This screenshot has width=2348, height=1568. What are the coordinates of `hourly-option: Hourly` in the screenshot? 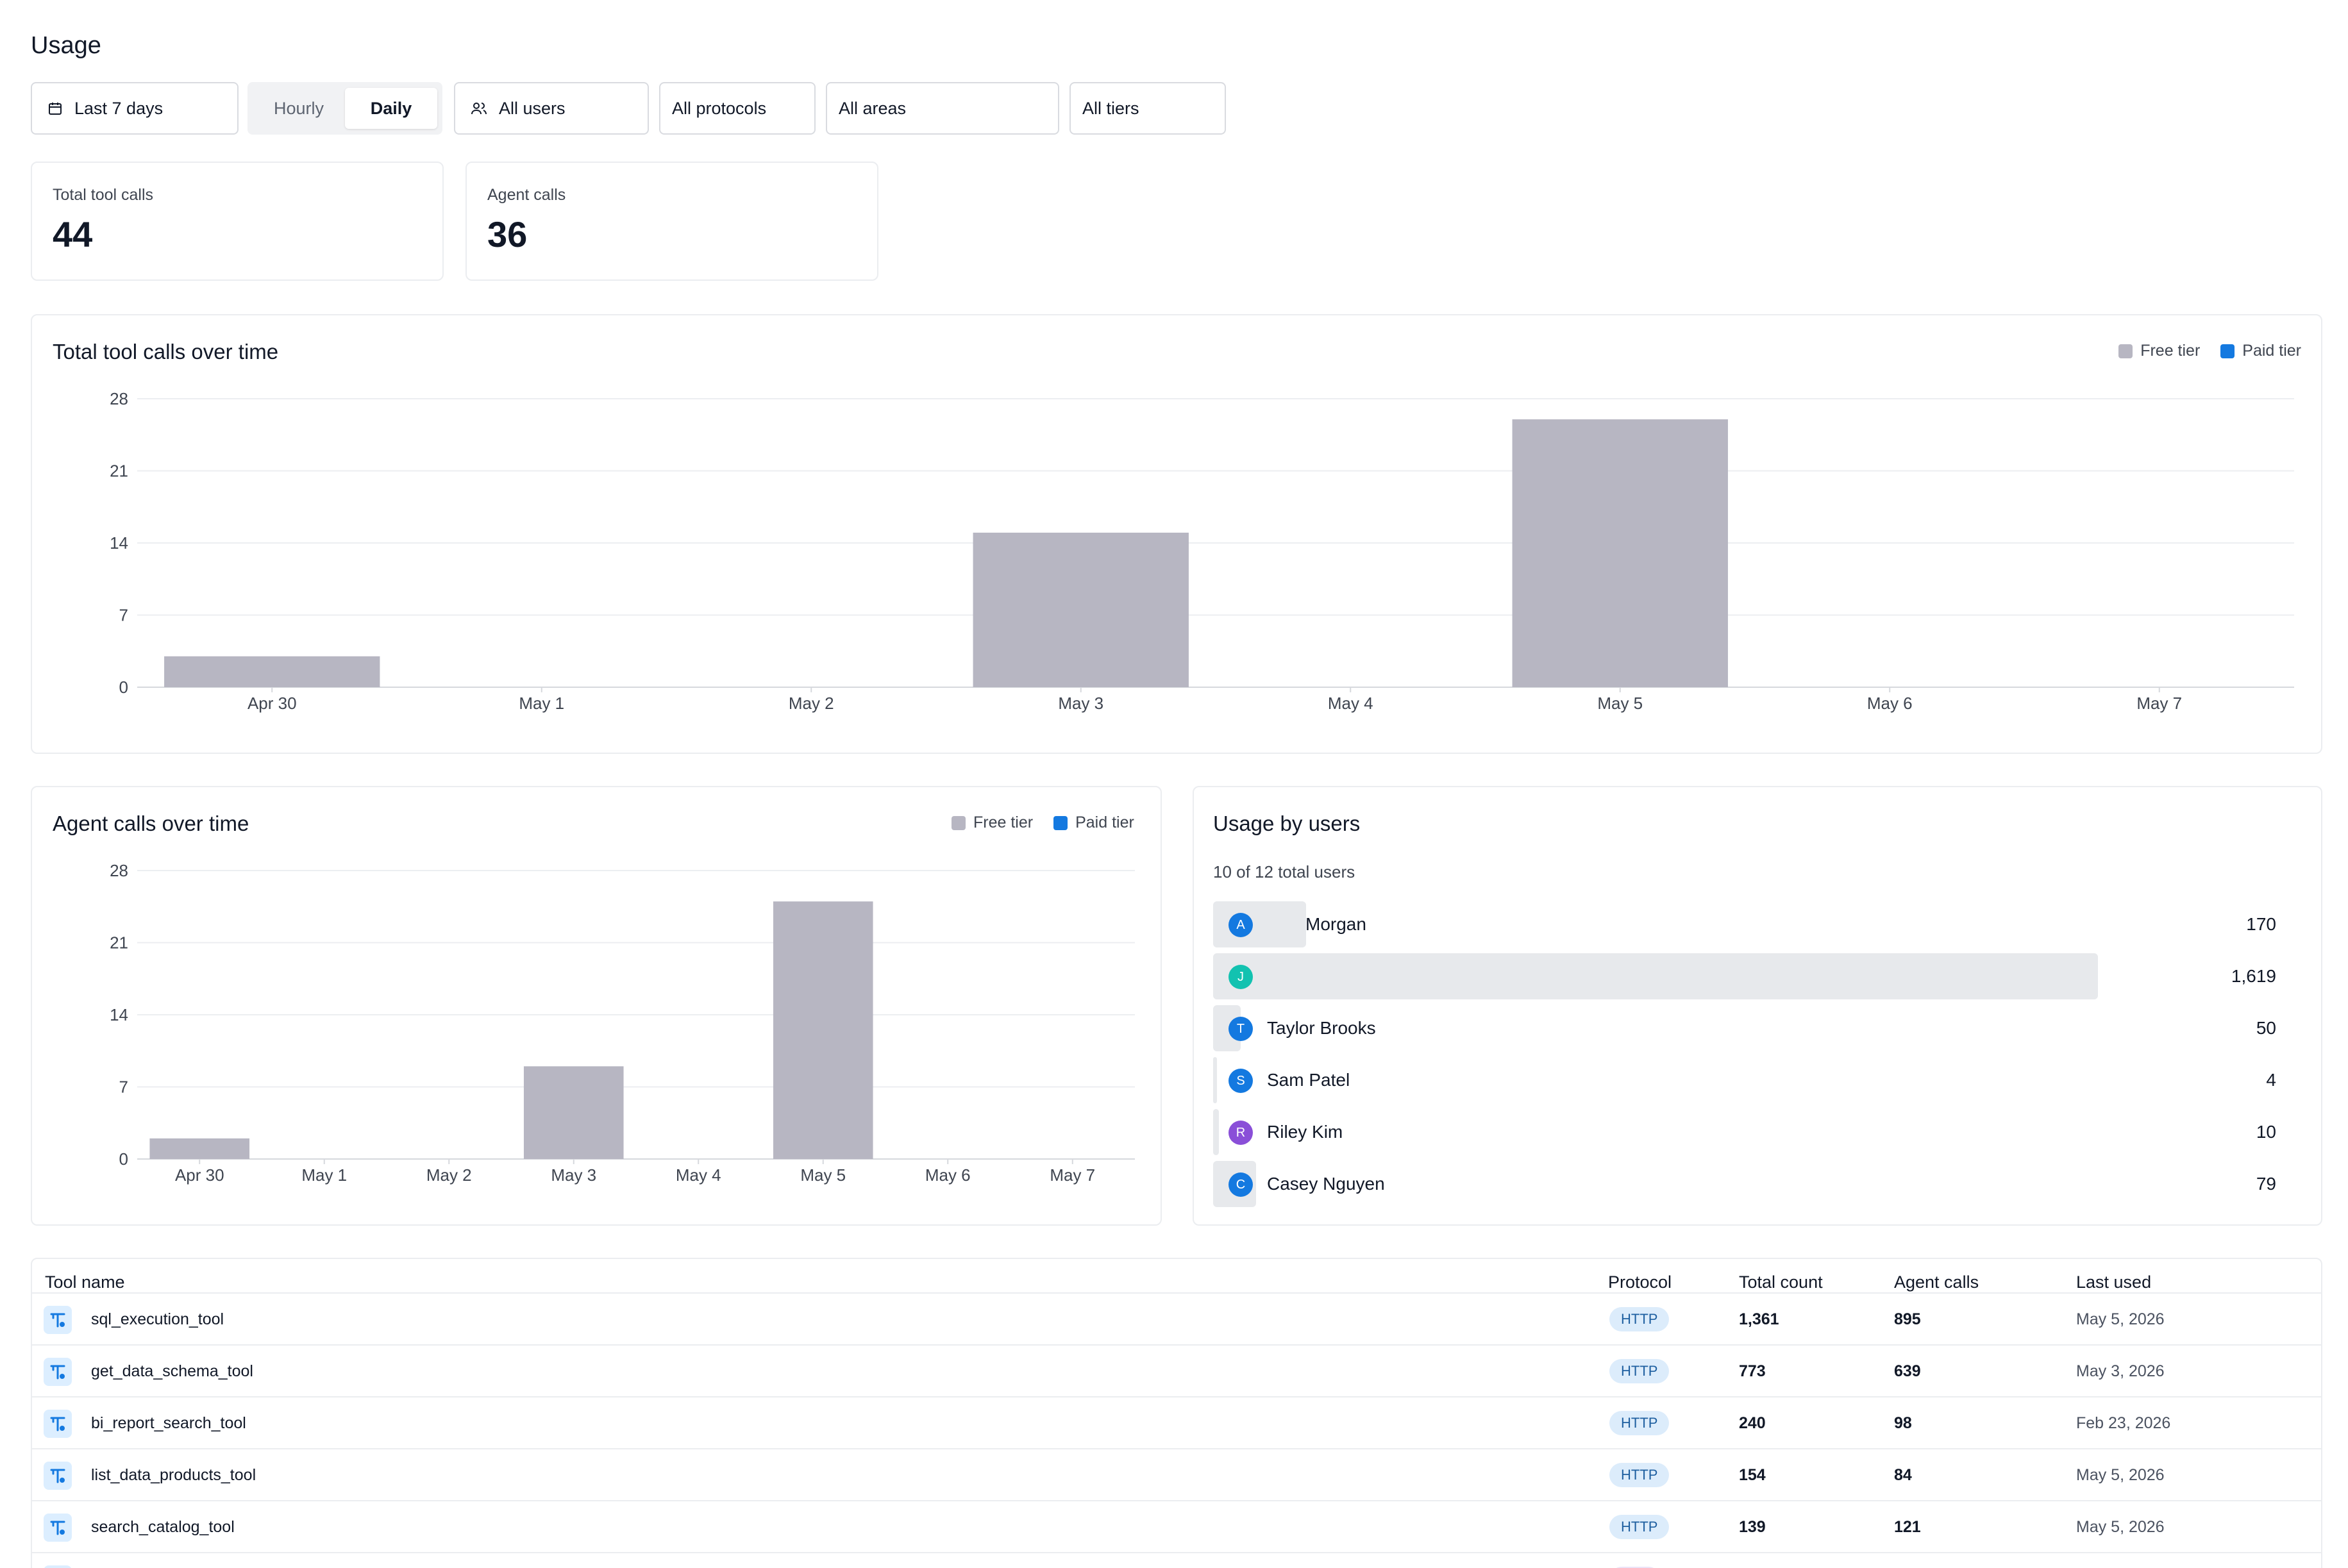 It's located at (298, 108).